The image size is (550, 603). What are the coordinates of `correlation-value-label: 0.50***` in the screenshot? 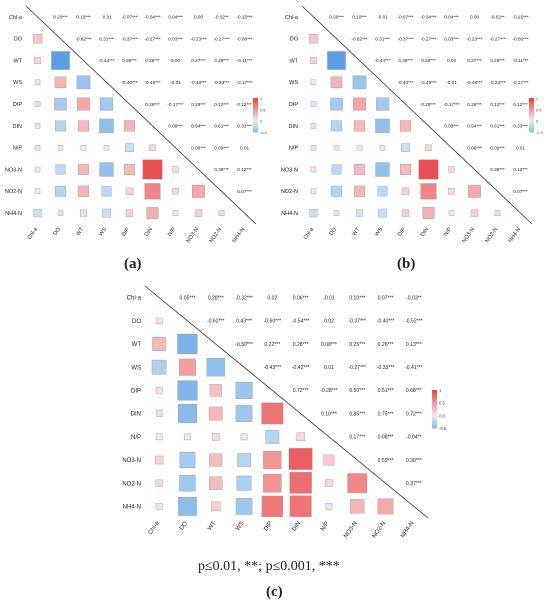 It's located at (357, 391).